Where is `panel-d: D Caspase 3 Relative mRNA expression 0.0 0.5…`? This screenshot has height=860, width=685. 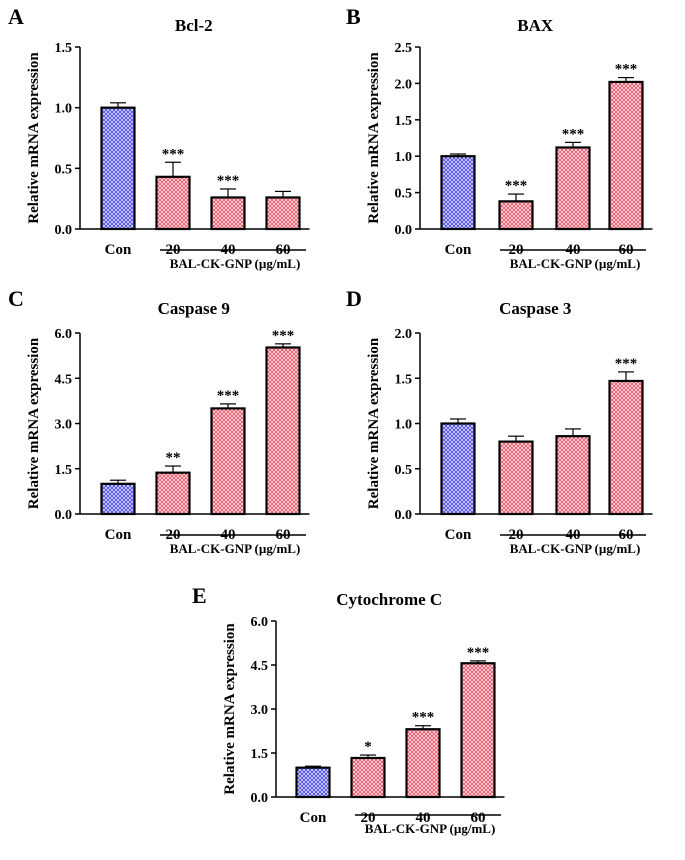 panel-d: D Caspase 3 Relative mRNA expression 0.0 0.5… is located at coordinates (499, 421).